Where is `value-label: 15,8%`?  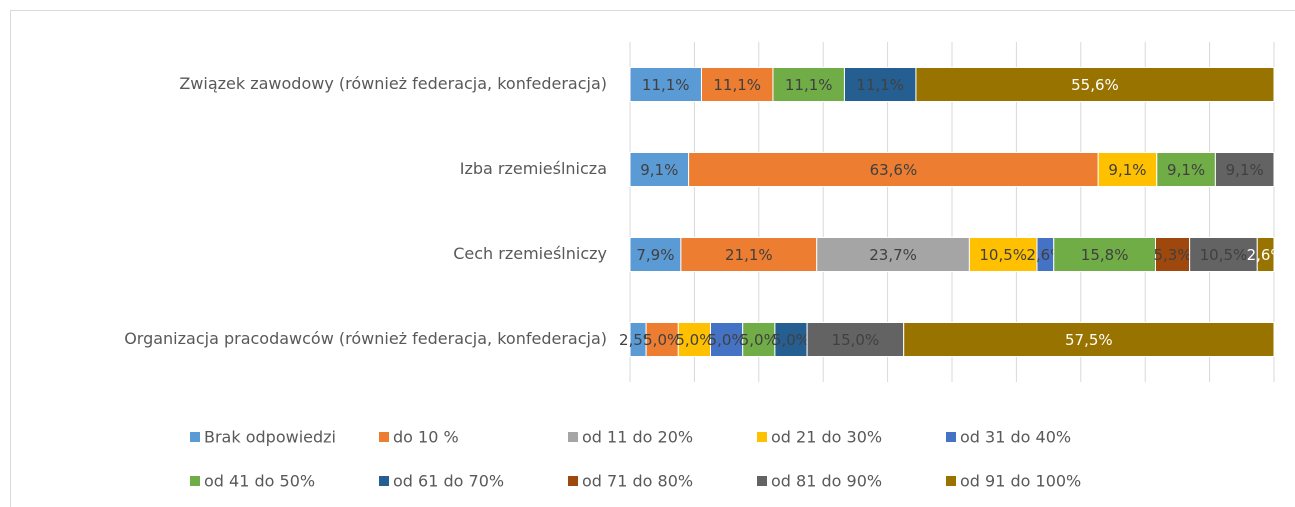
value-label: 15,8% is located at coordinates (1105, 255).